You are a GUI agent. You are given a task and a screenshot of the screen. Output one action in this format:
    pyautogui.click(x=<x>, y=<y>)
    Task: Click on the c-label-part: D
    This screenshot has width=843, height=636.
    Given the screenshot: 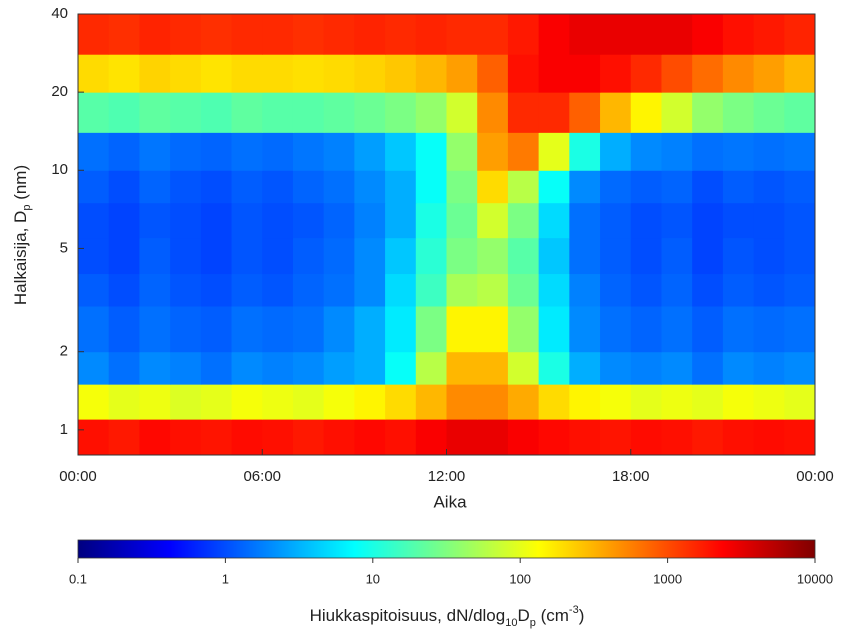 What is the action you would take?
    pyautogui.click(x=523, y=615)
    